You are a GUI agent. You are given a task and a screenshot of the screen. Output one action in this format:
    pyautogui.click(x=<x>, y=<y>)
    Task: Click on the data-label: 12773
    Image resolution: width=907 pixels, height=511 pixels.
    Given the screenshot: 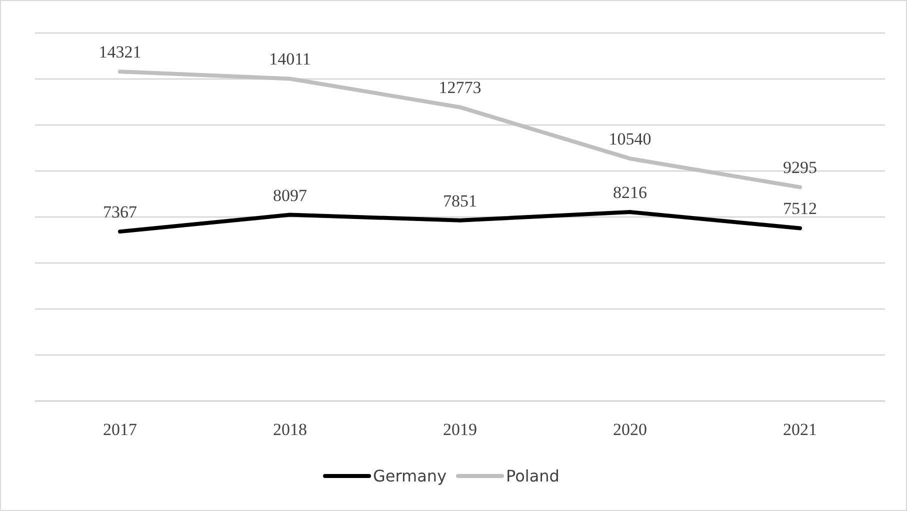 What is the action you would take?
    pyautogui.click(x=460, y=88)
    